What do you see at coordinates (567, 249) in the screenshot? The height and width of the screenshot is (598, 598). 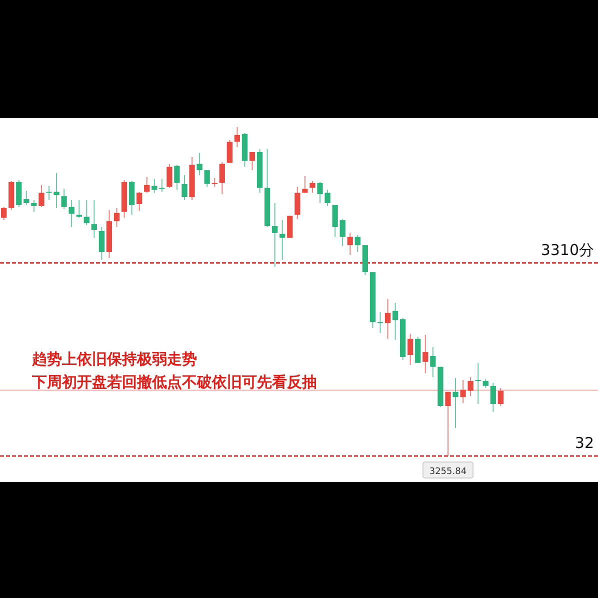 I see `ref-line-label: 3310分` at bounding box center [567, 249].